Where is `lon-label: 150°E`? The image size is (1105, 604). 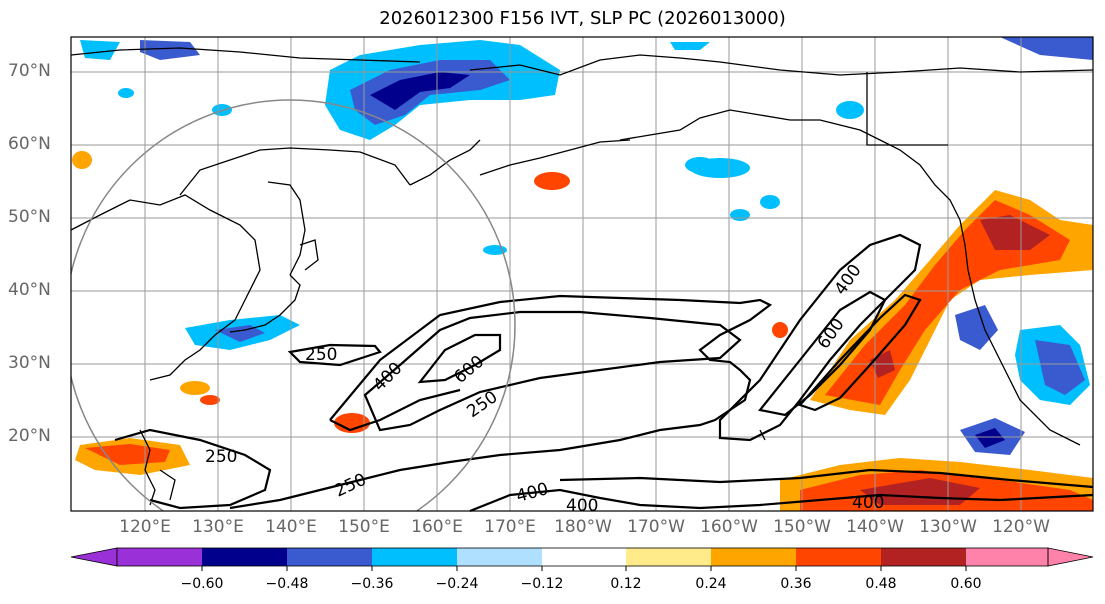
lon-label: 150°E is located at coordinates (364, 527).